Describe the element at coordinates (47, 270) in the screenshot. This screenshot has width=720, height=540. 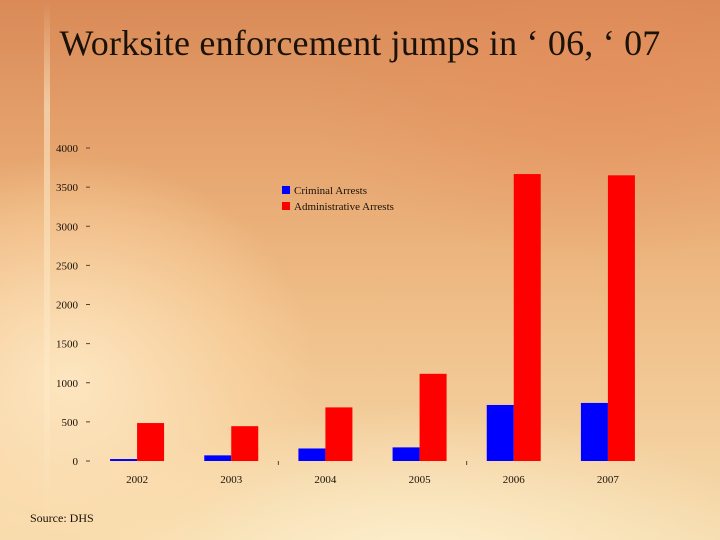
I see `background-streak` at that location.